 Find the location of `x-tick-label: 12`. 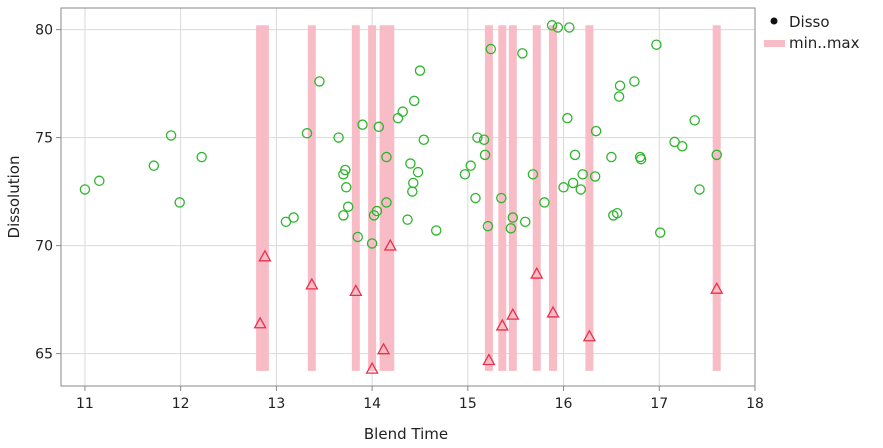

x-tick-label: 12 is located at coordinates (181, 404).